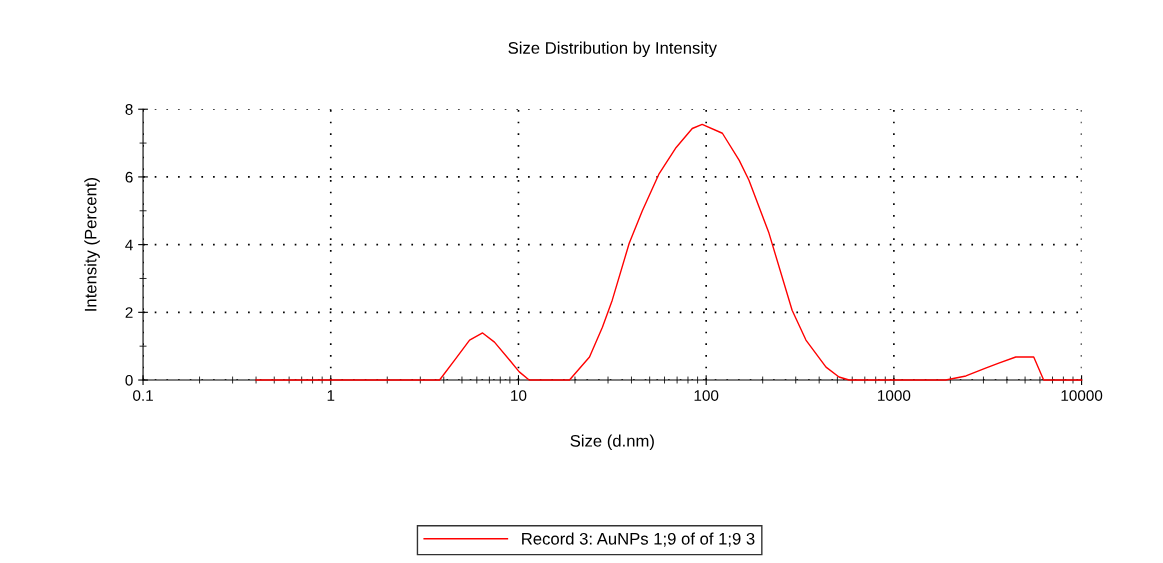 The height and width of the screenshot is (563, 1163). What do you see at coordinates (129, 312) in the screenshot?
I see `y-tick-label: 2` at bounding box center [129, 312].